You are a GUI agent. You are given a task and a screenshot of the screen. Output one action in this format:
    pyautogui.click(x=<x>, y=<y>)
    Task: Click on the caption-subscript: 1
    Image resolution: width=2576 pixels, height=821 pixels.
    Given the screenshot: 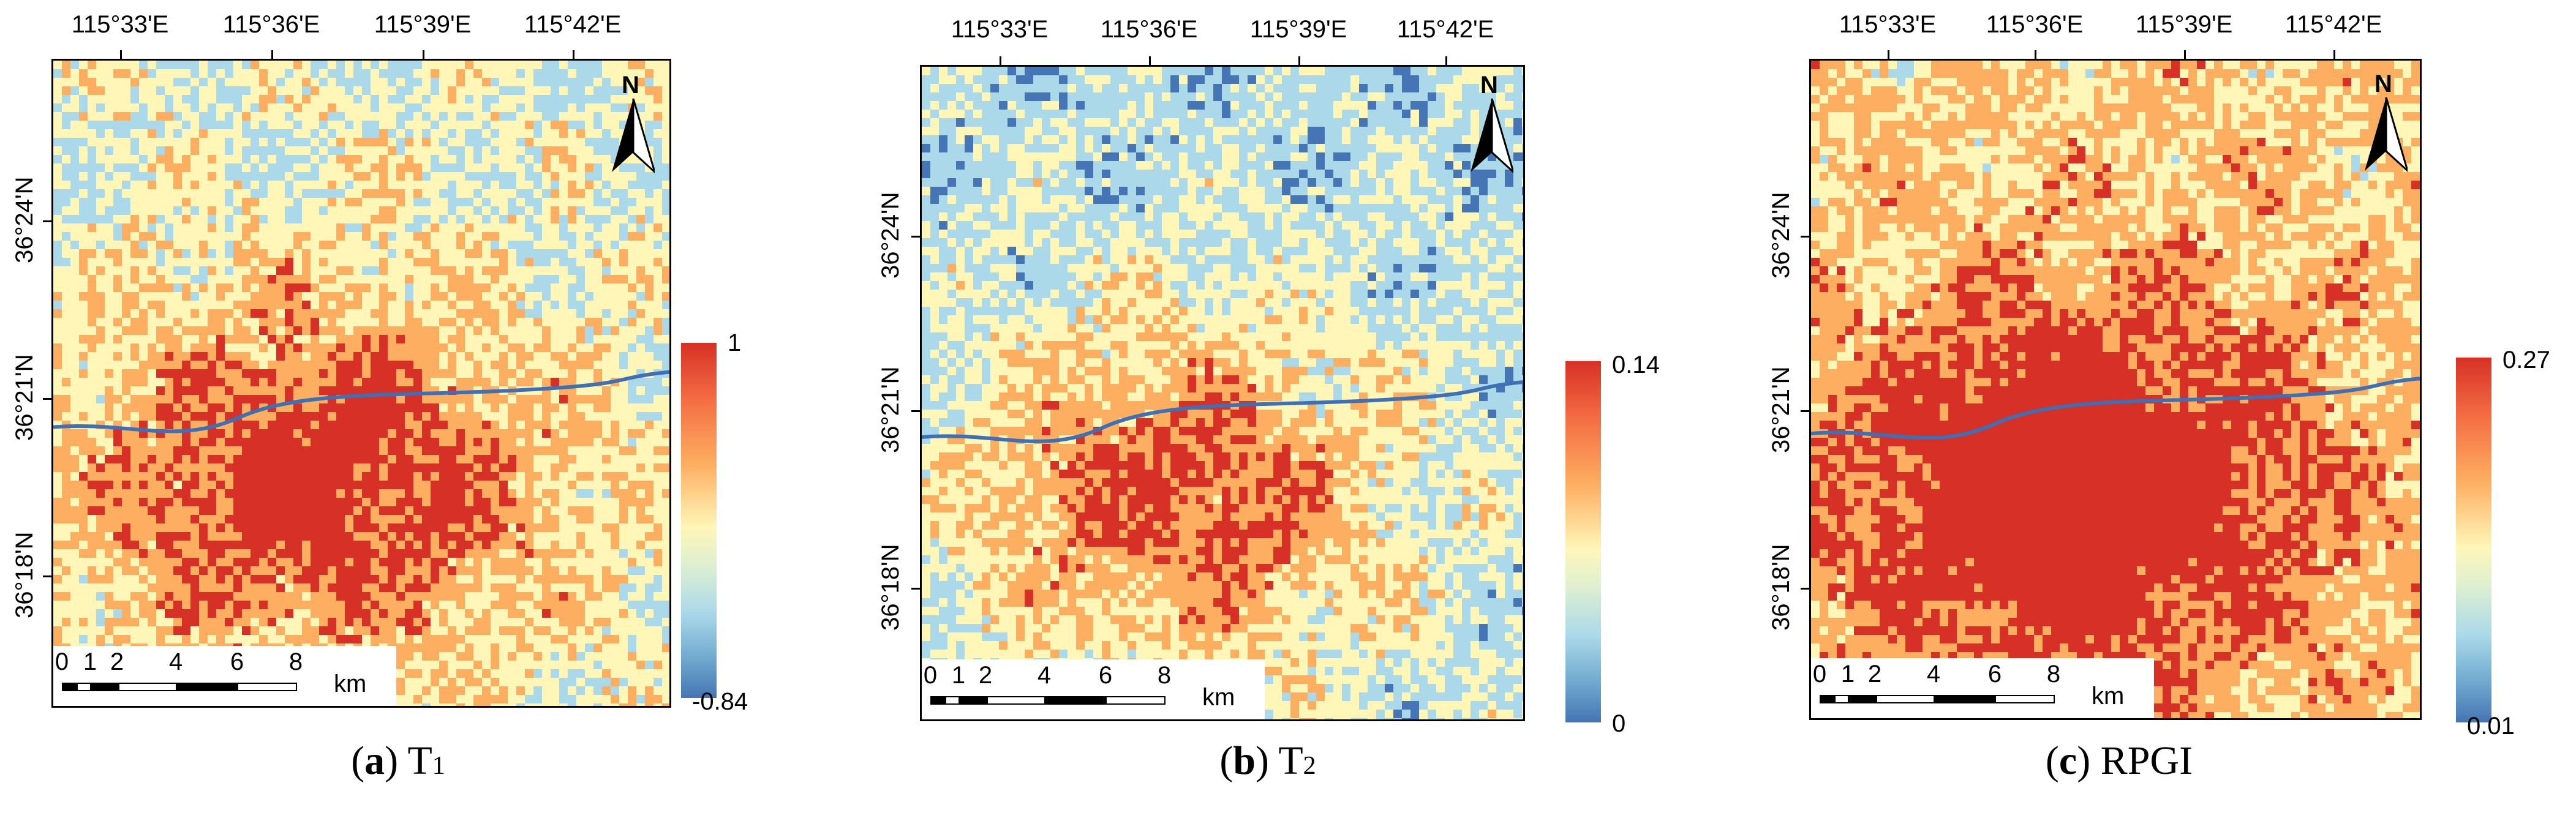 What is the action you would take?
    pyautogui.click(x=439, y=766)
    